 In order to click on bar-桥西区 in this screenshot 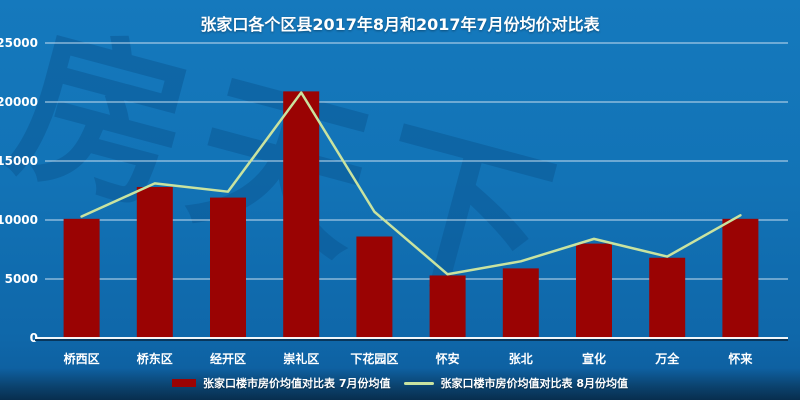, I will do `click(81, 278)`.